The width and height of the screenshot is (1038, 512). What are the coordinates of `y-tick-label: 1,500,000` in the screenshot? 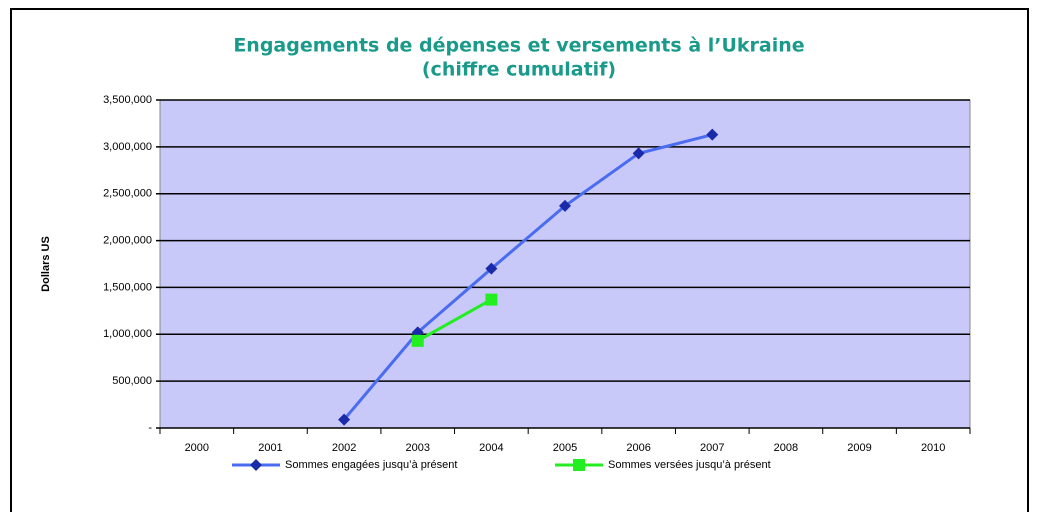 It's located at (127, 287).